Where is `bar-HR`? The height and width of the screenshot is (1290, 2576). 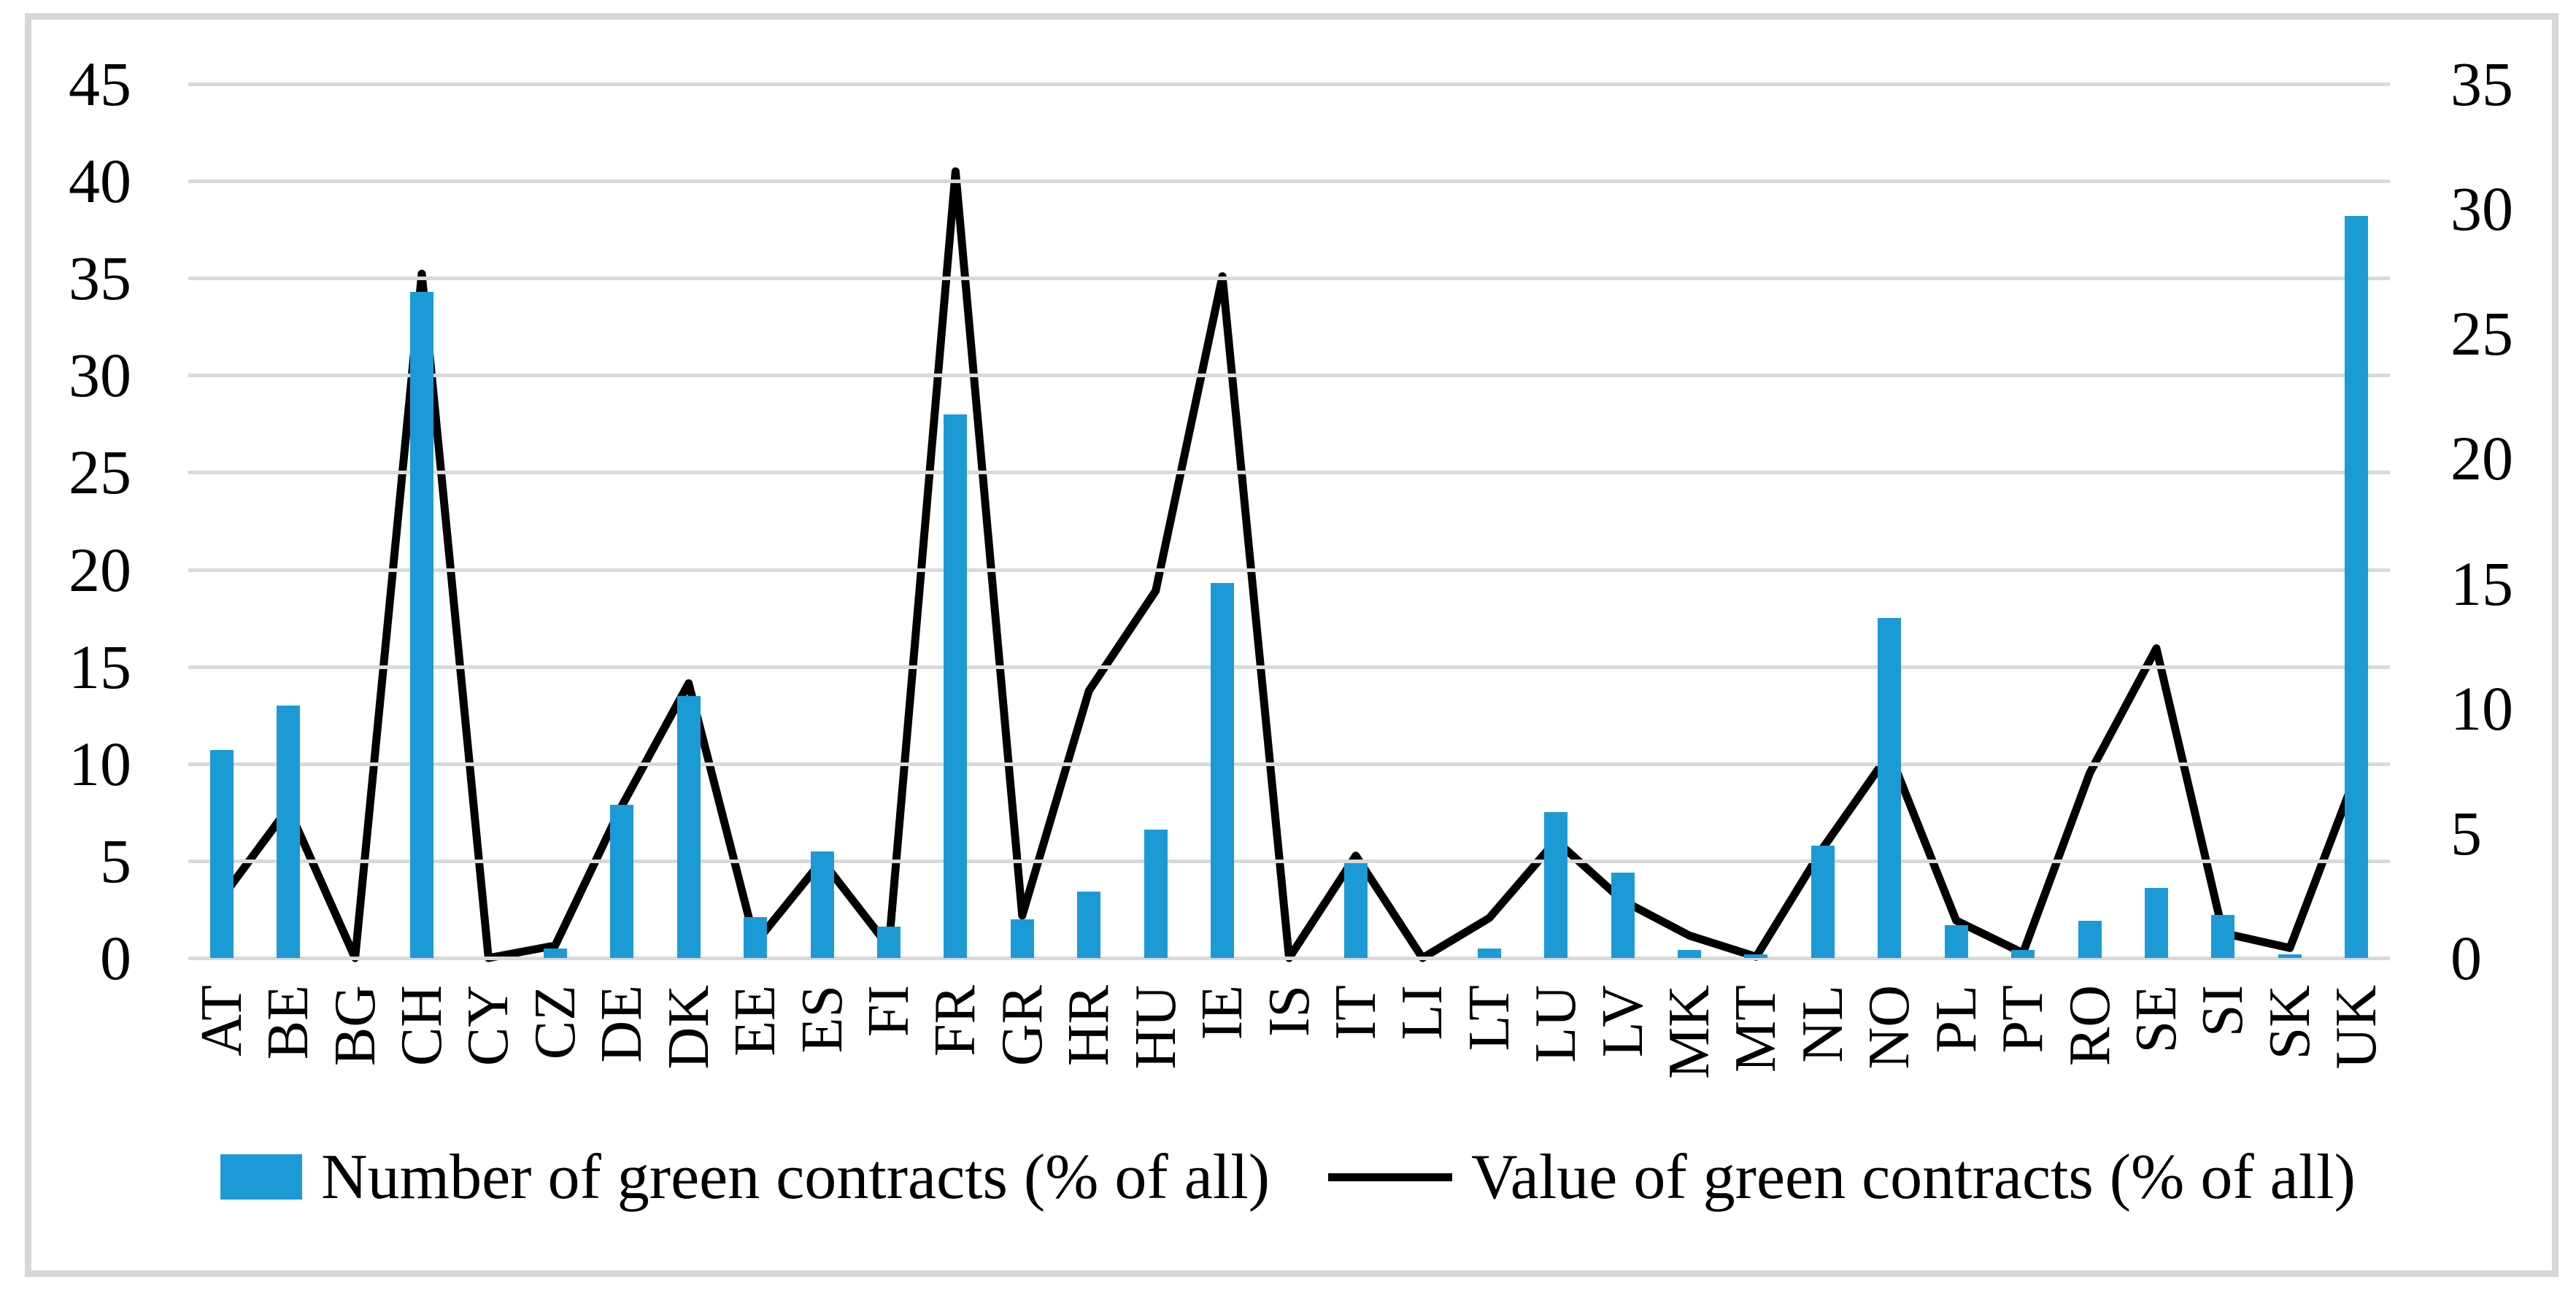
bar-HR is located at coordinates (1089, 925).